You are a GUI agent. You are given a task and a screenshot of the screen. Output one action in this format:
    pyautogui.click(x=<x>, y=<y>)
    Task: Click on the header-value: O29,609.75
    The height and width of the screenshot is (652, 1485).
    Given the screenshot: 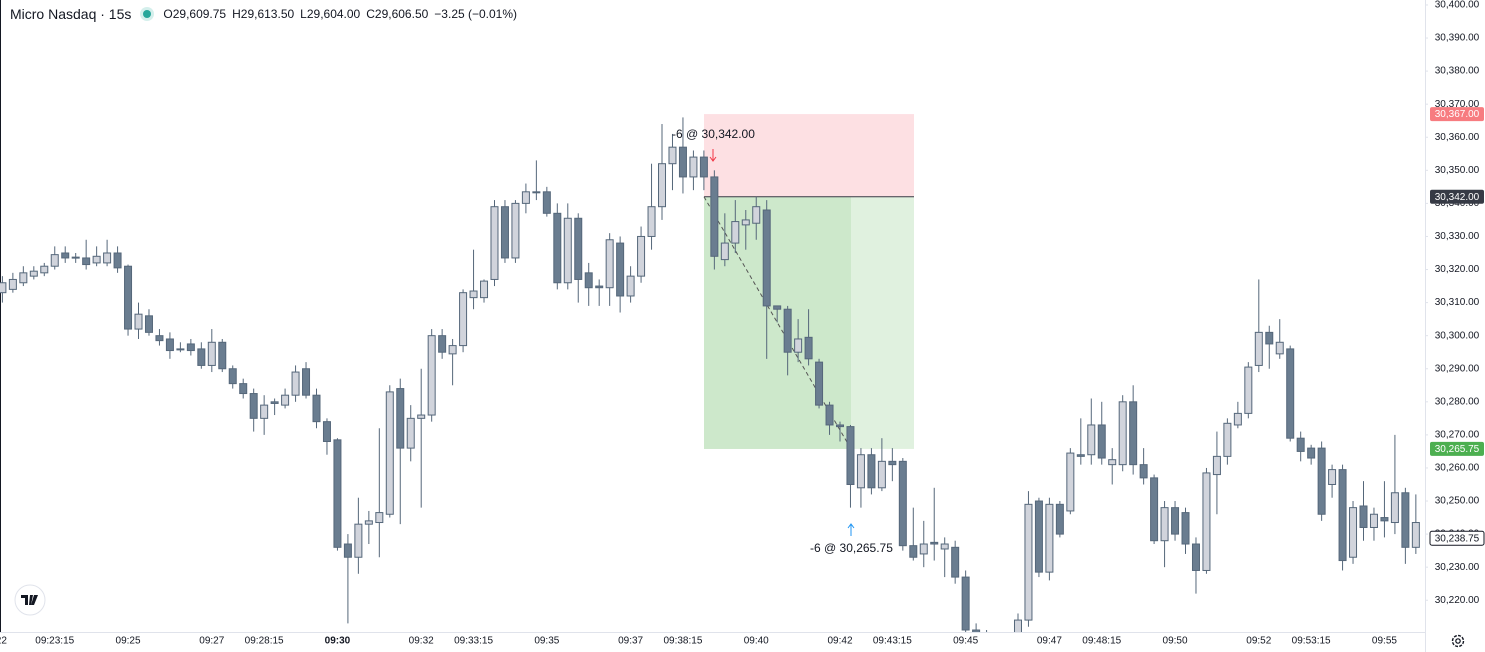 What is the action you would take?
    pyautogui.click(x=195, y=14)
    